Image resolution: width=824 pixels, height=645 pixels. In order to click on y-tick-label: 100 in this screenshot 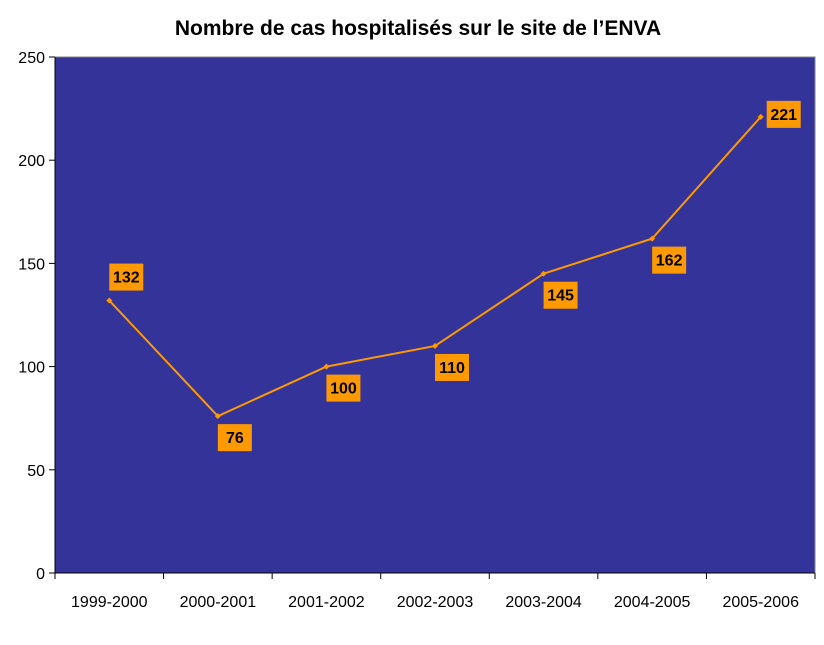, I will do `click(31, 368)`.